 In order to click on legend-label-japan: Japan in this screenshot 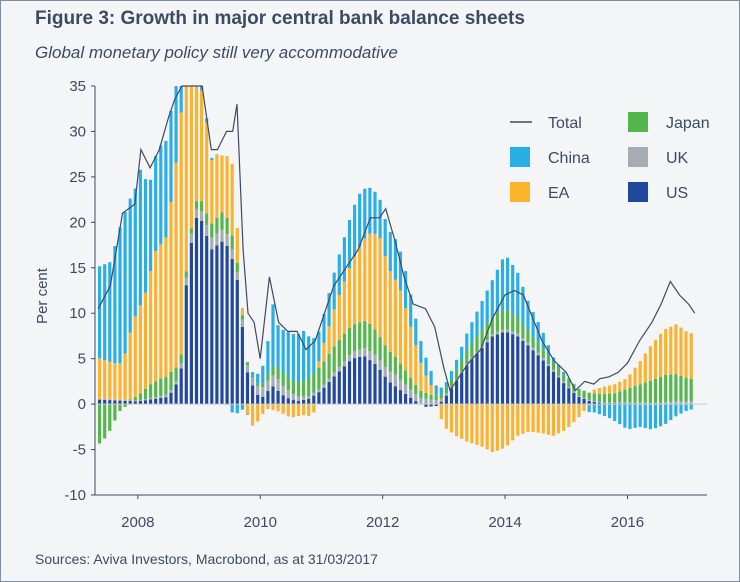, I will do `click(688, 123)`.